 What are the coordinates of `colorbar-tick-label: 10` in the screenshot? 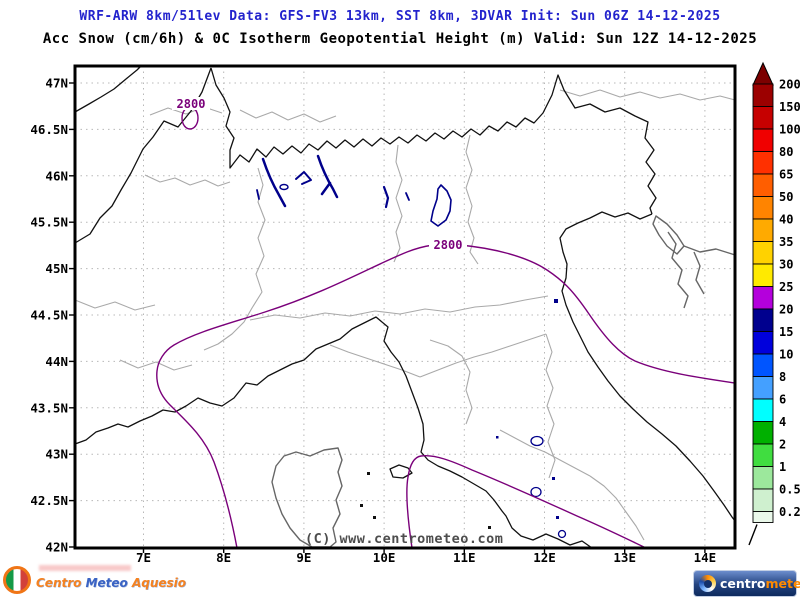 It's located at (786, 355).